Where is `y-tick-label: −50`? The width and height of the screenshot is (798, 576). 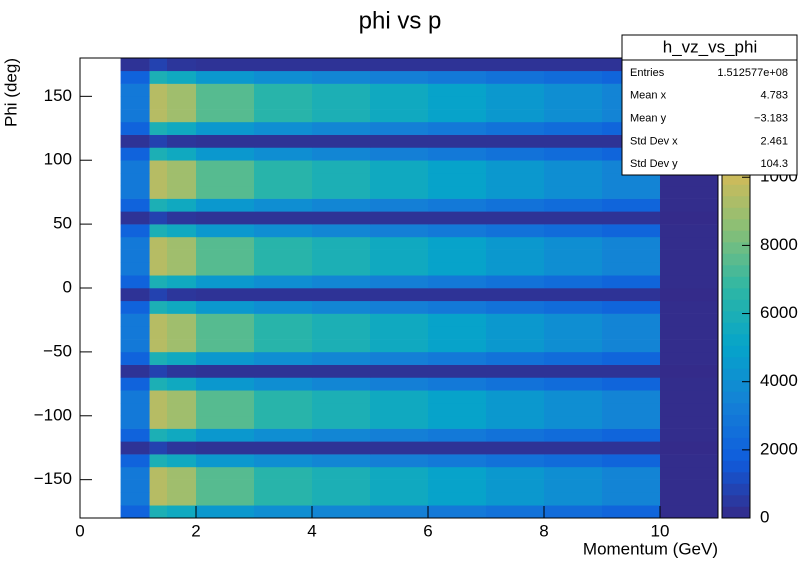 y-tick-label: −50 is located at coordinates (57, 350).